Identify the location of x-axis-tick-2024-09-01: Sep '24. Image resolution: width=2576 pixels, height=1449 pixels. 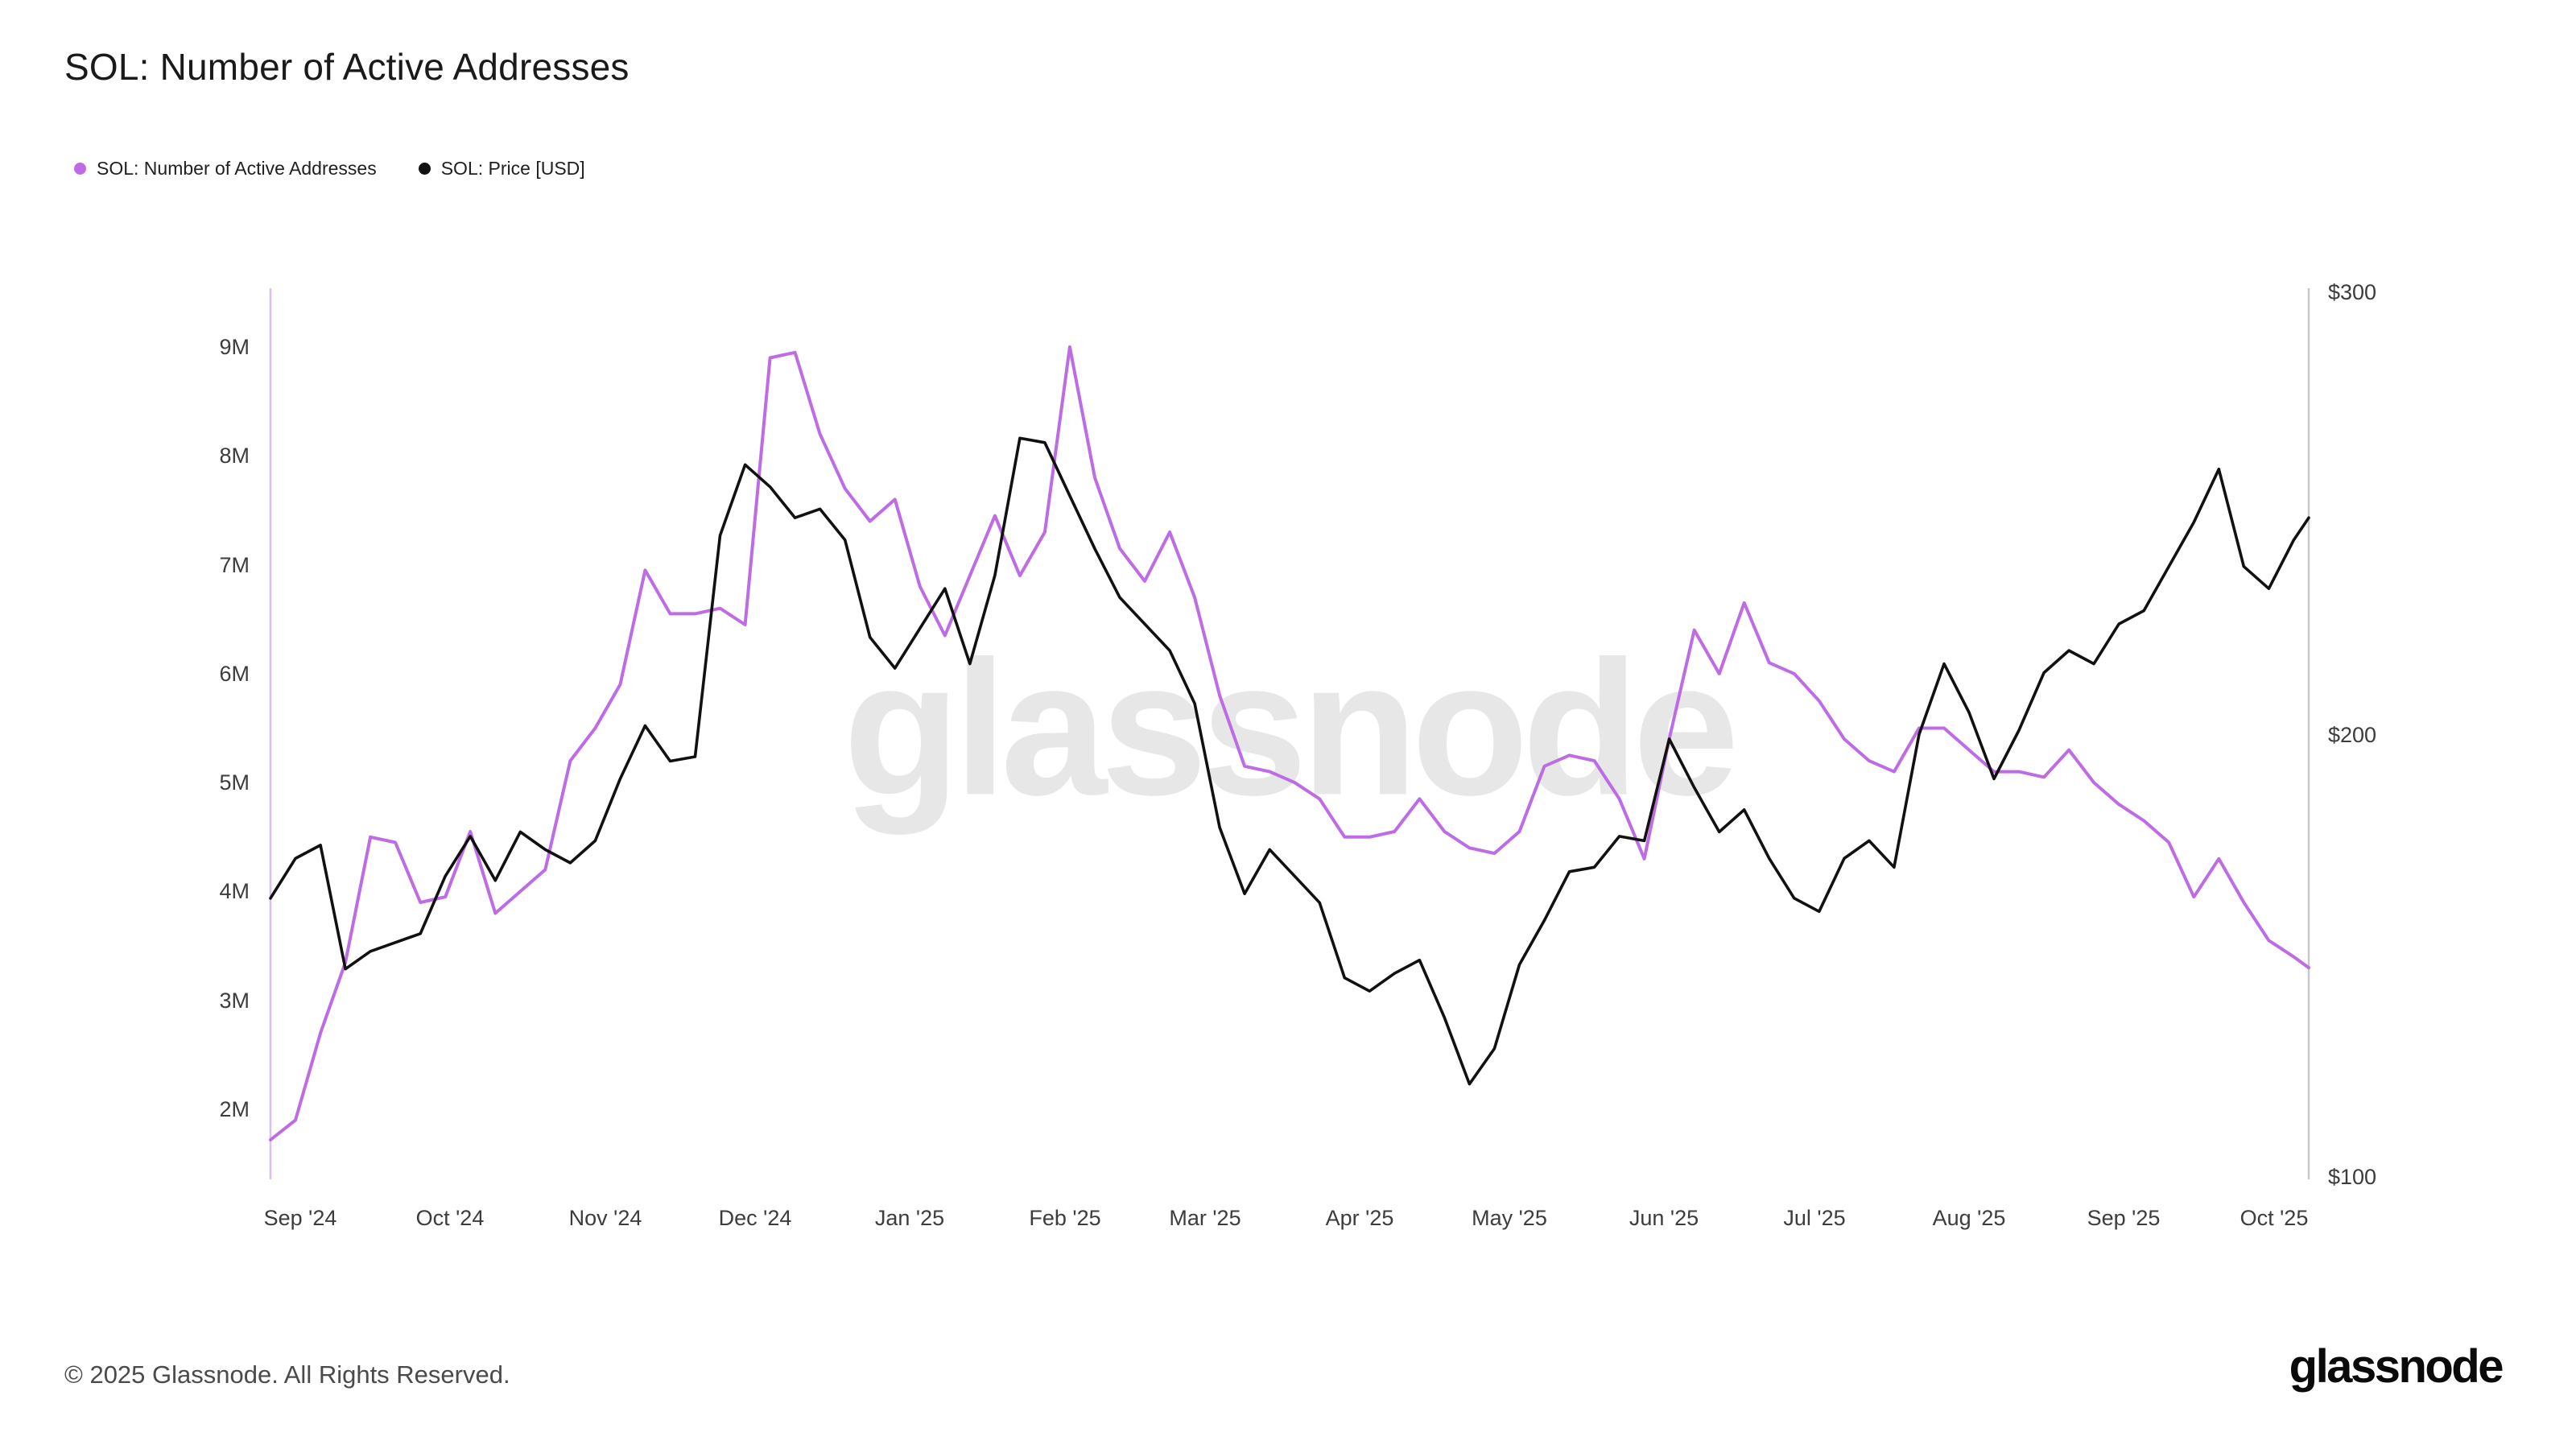
(300, 1218).